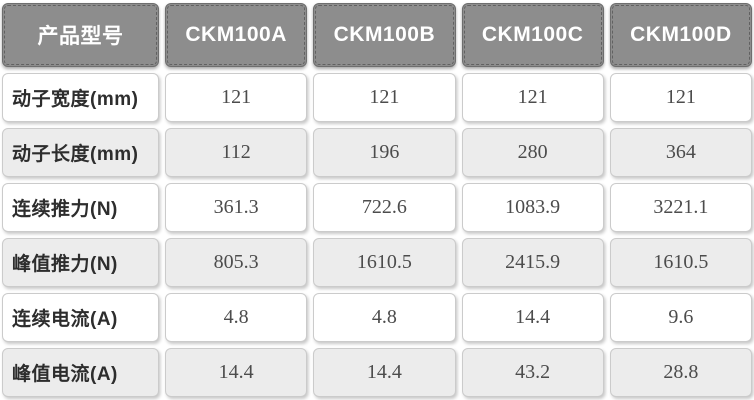 The image size is (754, 400). Describe the element at coordinates (80, 97) in the screenshot. I see `row-label-mover-width: 动子宽度(mm)` at that location.